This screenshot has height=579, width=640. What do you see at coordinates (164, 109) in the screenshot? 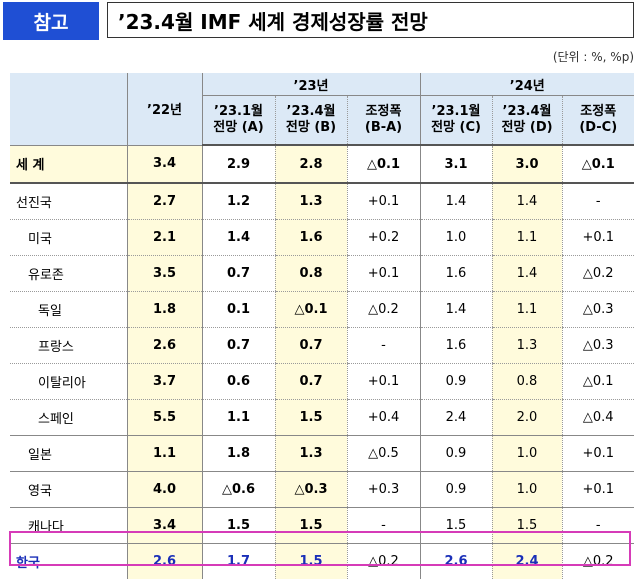
I see `header-22: ’22년` at bounding box center [164, 109].